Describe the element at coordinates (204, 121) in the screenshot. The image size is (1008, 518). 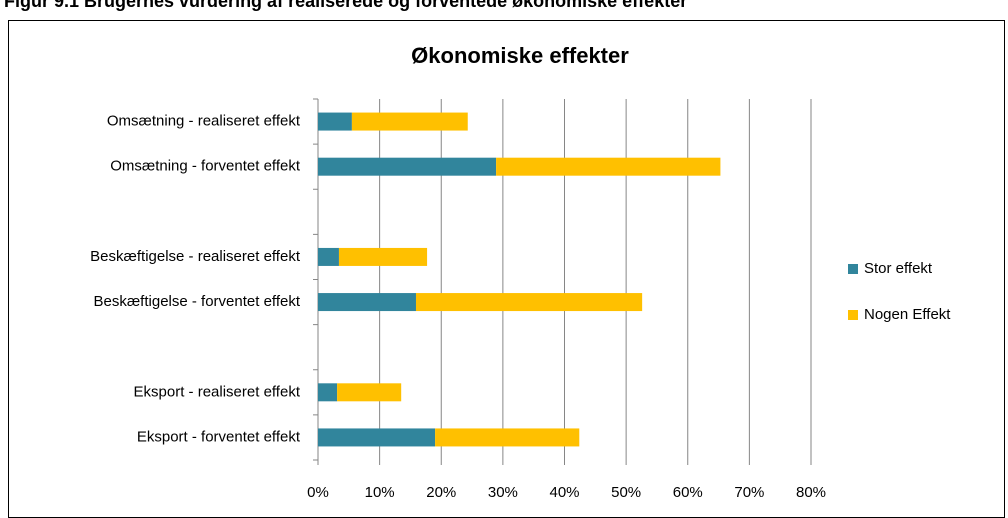
I see `y-tick-label: Omsætning - realiseret effekt` at that location.